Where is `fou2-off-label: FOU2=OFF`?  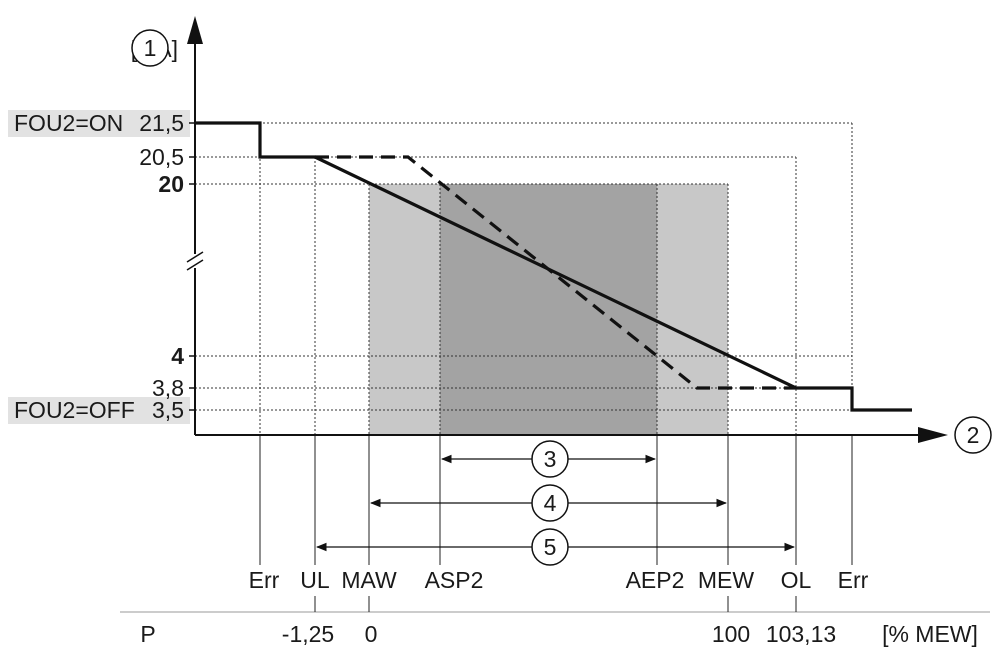
fou2-off-label: FOU2=OFF is located at coordinates (74, 410).